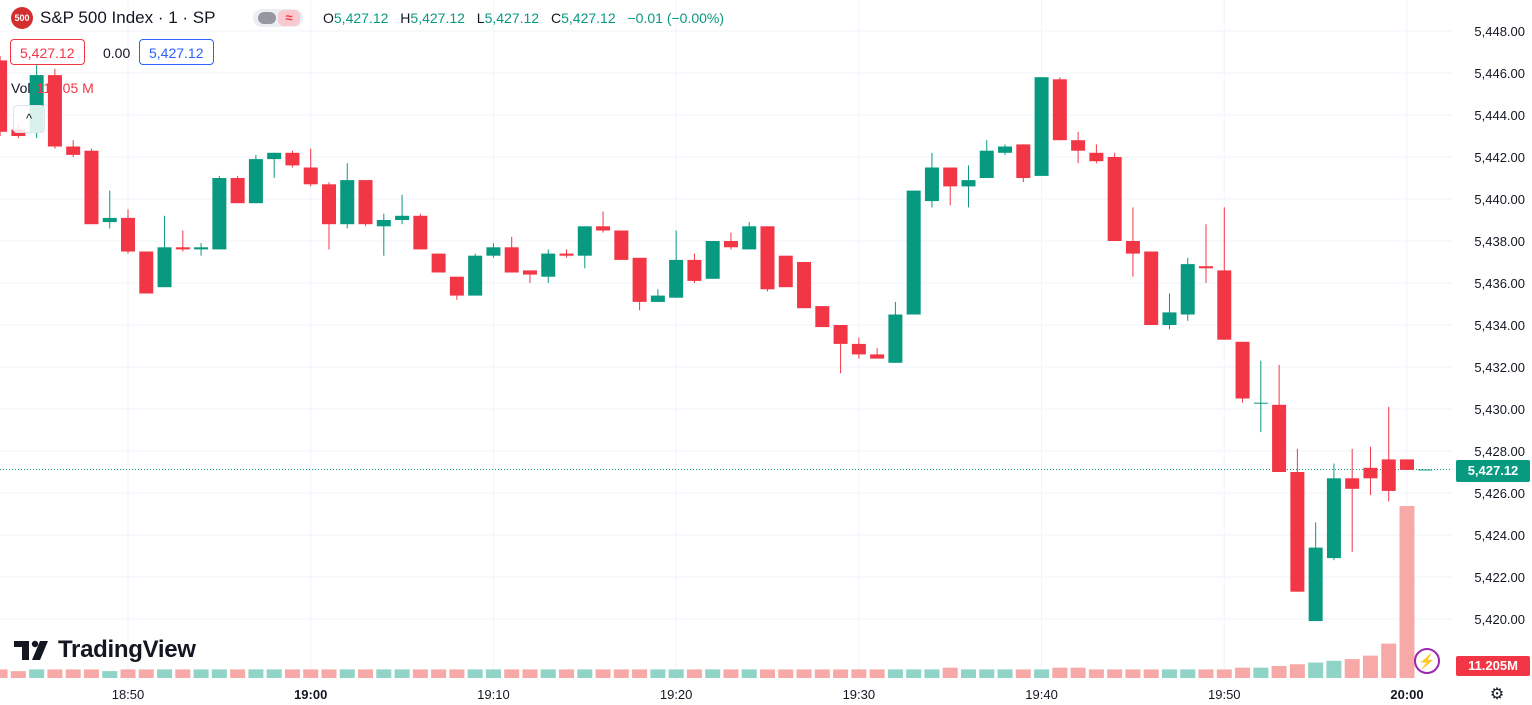 This screenshot has width=1532, height=705. I want to click on x-tick-label: 19:50, so click(1224, 694).